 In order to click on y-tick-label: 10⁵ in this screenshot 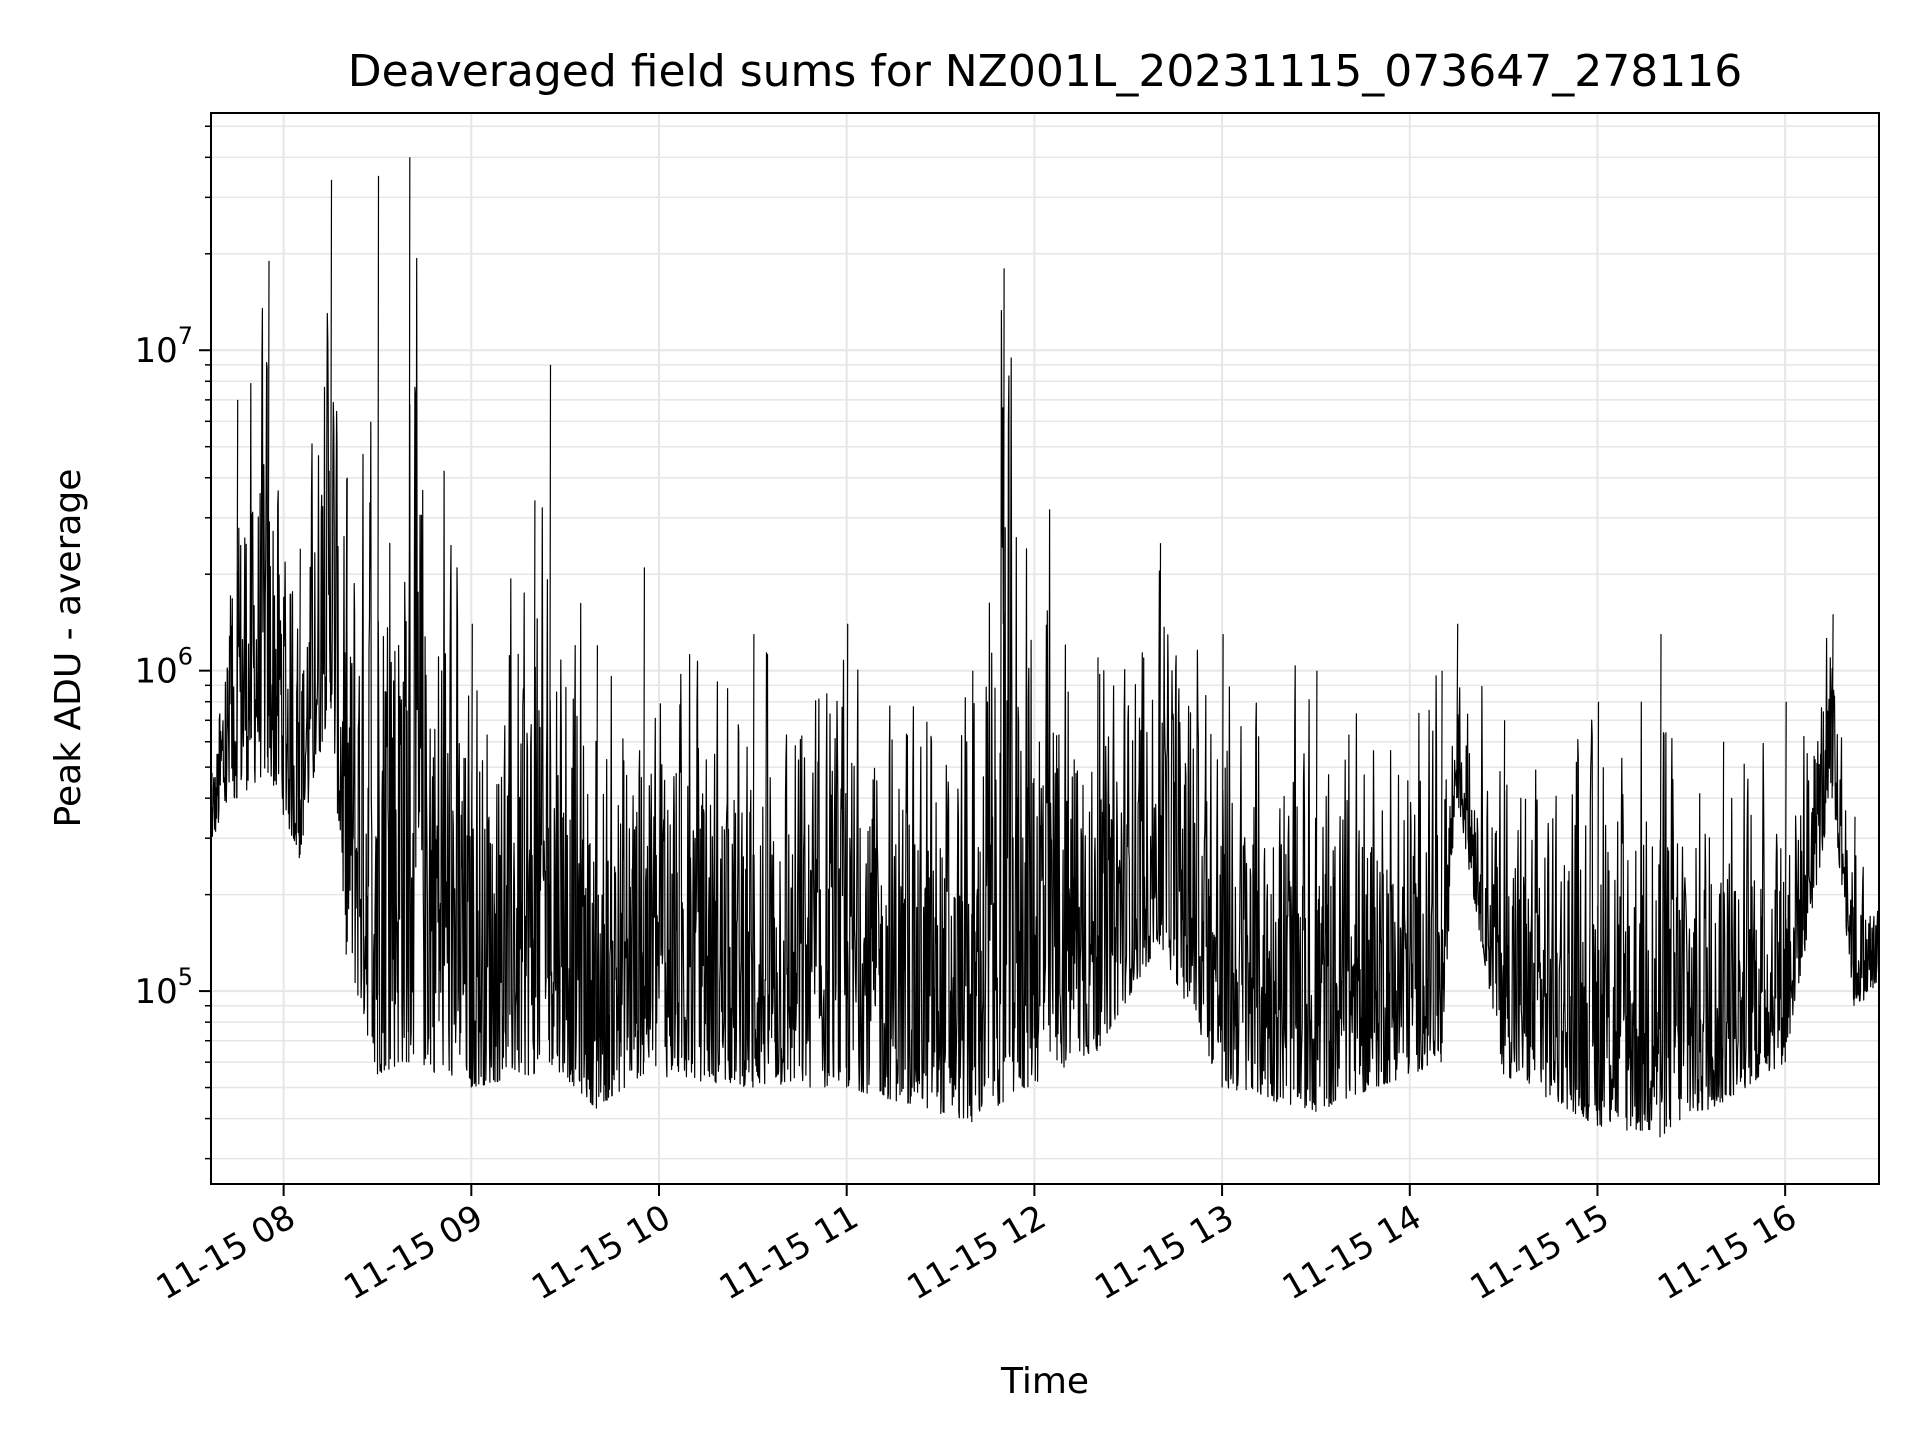, I will do `click(163, 987)`.